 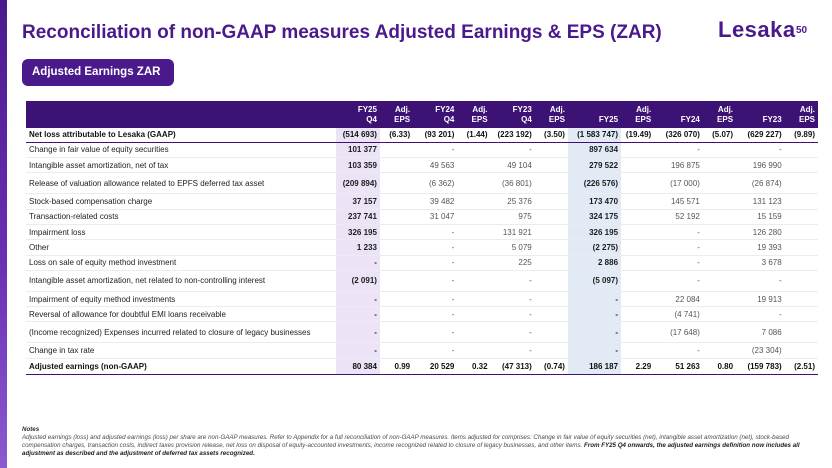 What do you see at coordinates (512, 165) in the screenshot?
I see `table-cell: 49 104` at bounding box center [512, 165].